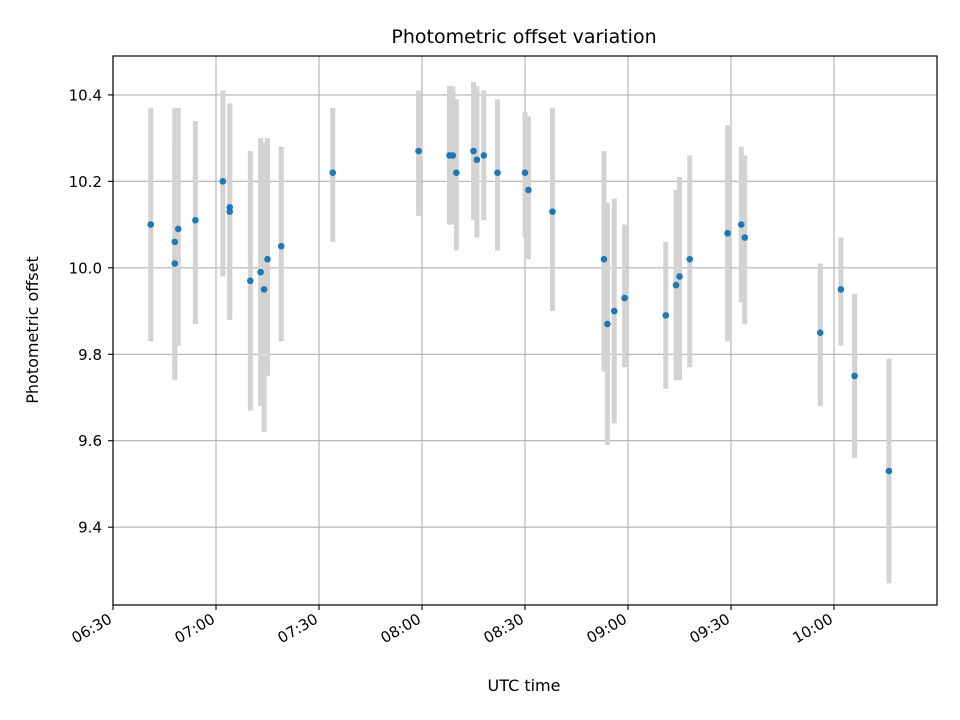 This screenshot has width=960, height=720. I want to click on y-tick-label: 9.8, so click(90, 355).